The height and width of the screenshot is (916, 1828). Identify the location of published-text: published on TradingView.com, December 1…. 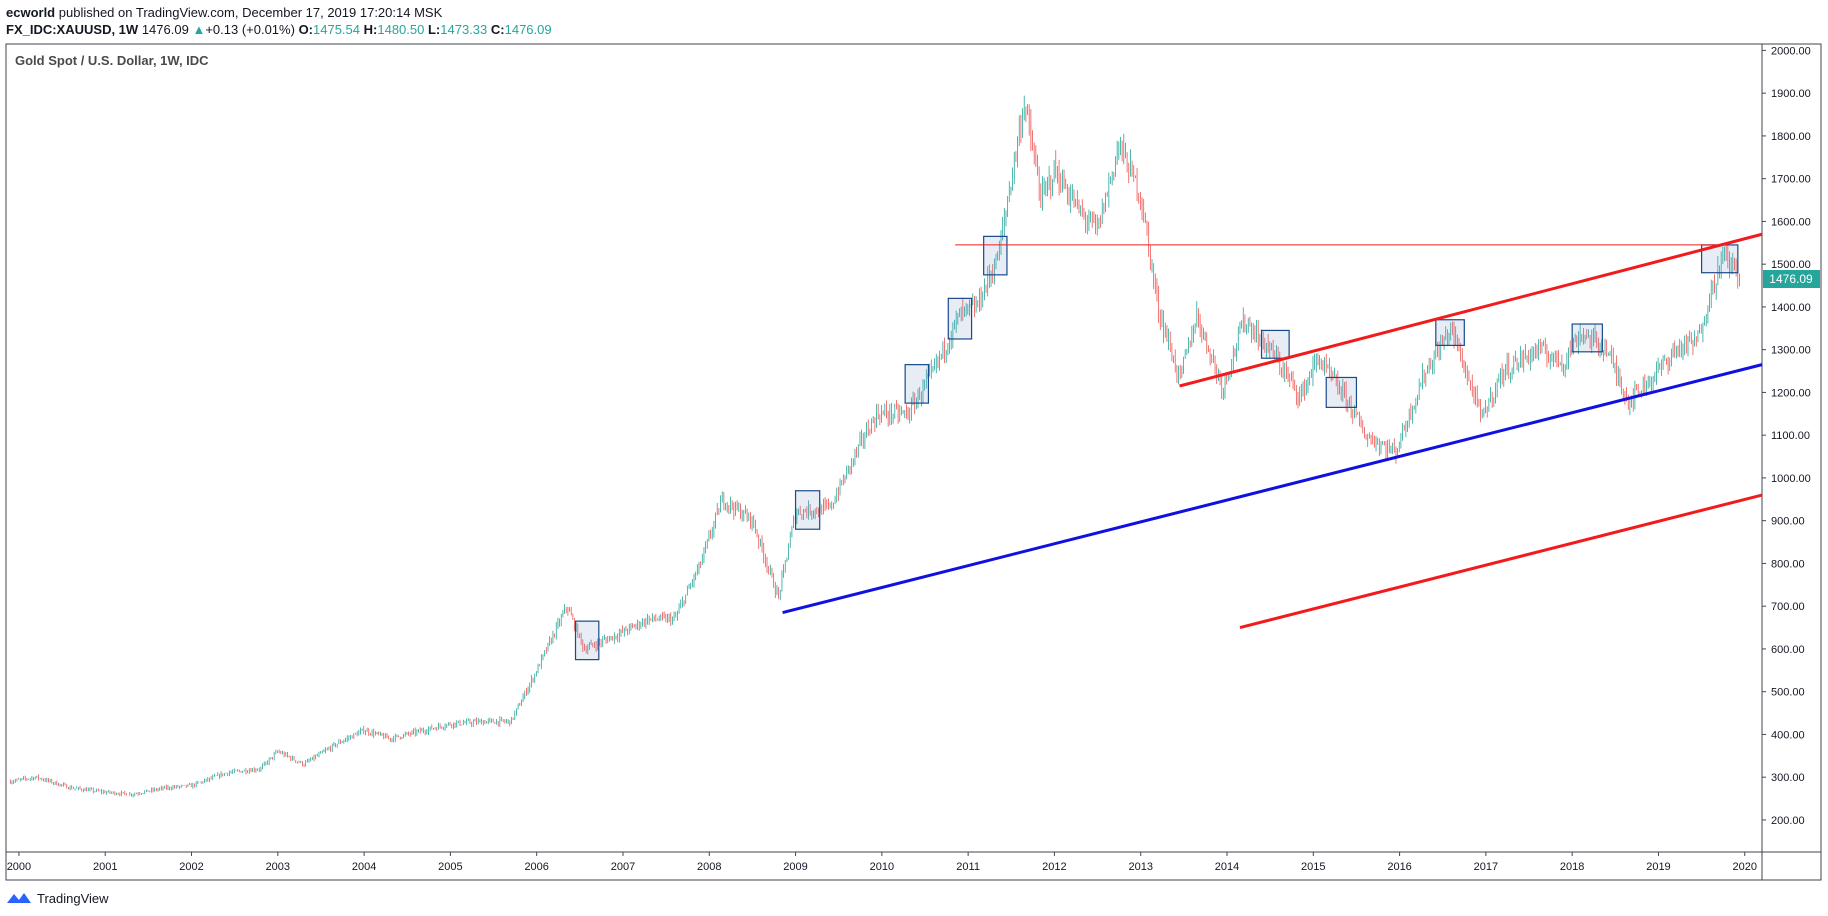
(250, 12).